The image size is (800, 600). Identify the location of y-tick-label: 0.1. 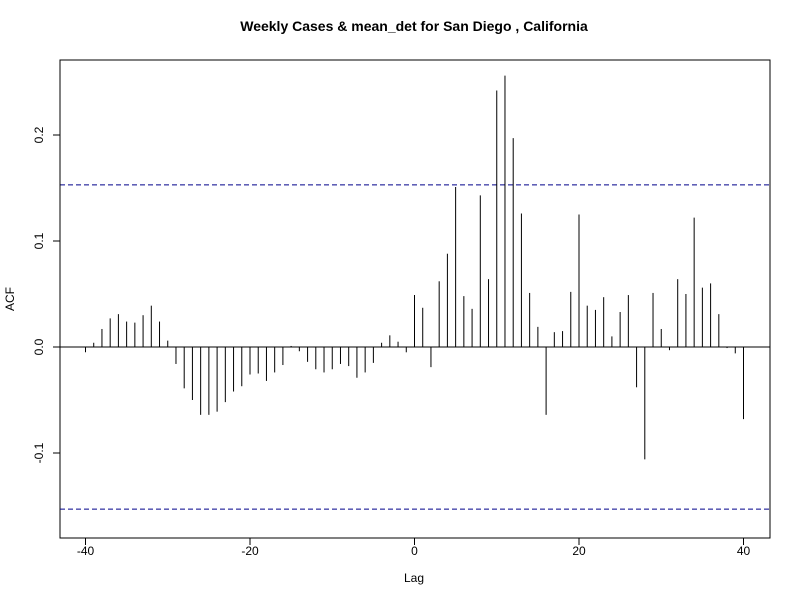
(39, 240).